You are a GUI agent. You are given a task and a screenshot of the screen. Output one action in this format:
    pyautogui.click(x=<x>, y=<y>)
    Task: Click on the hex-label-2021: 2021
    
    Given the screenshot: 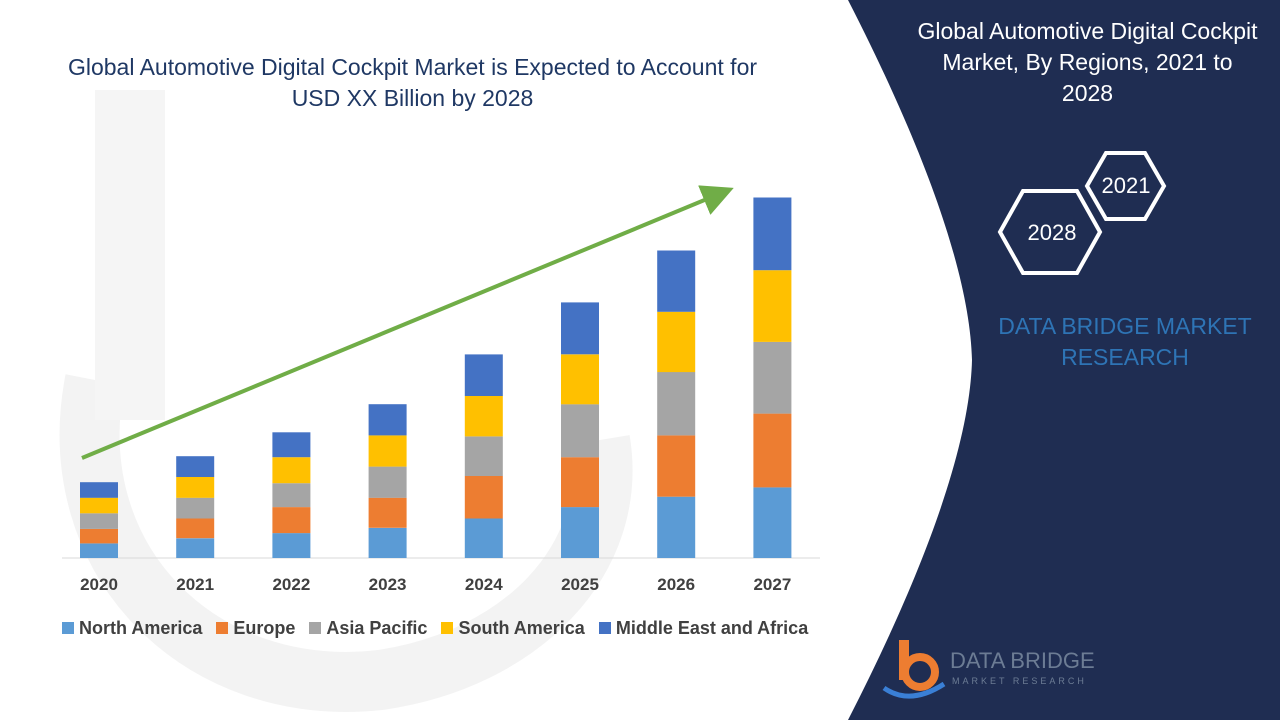 What is the action you would take?
    pyautogui.click(x=1126, y=185)
    